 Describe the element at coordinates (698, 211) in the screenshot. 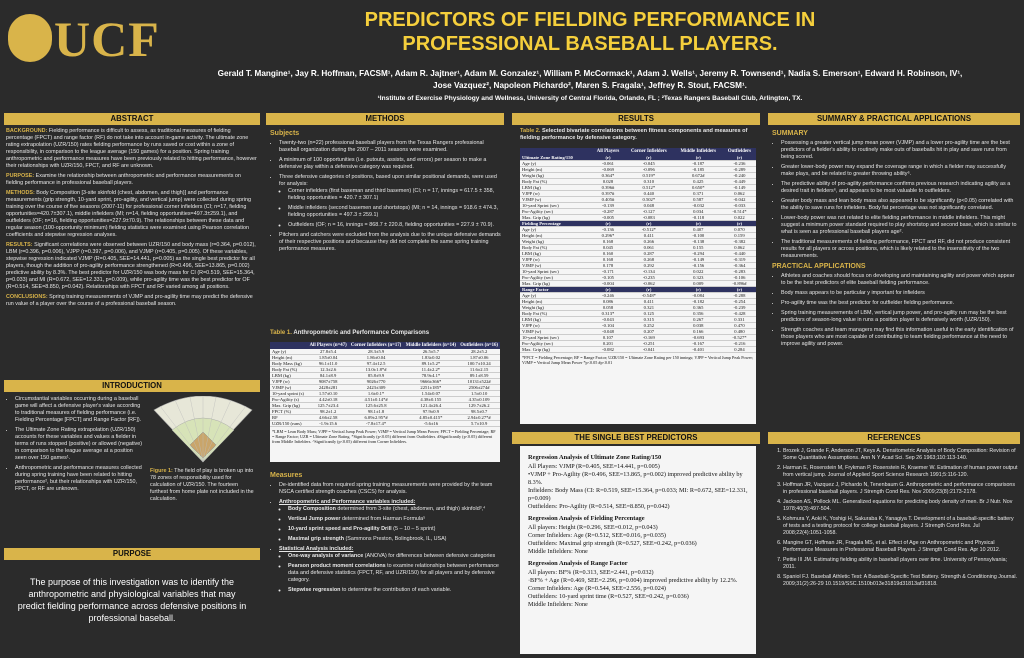

I see `table-cell: 0.034` at that location.